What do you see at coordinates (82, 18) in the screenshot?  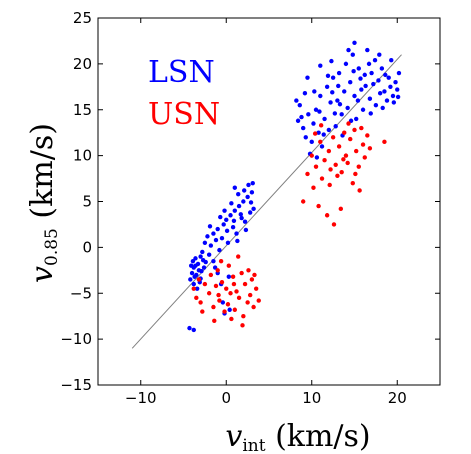 I see `y-tick-label: 25` at bounding box center [82, 18].